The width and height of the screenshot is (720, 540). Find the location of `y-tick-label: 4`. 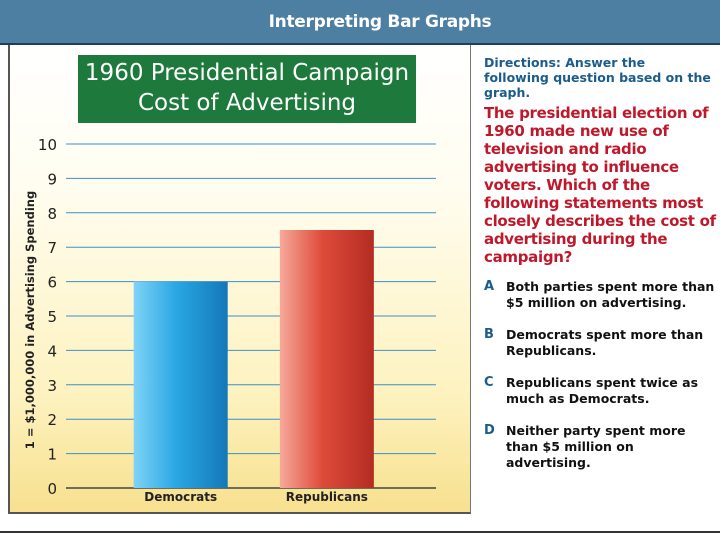

y-tick-label: 4 is located at coordinates (52, 351).